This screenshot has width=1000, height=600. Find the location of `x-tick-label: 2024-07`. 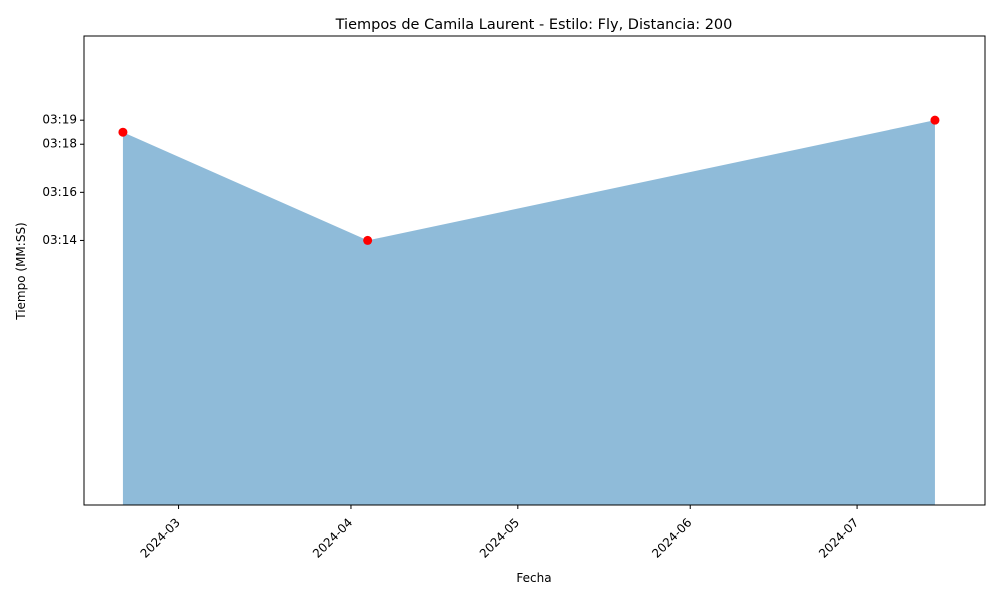

x-tick-label: 2024-07 is located at coordinates (838, 537).